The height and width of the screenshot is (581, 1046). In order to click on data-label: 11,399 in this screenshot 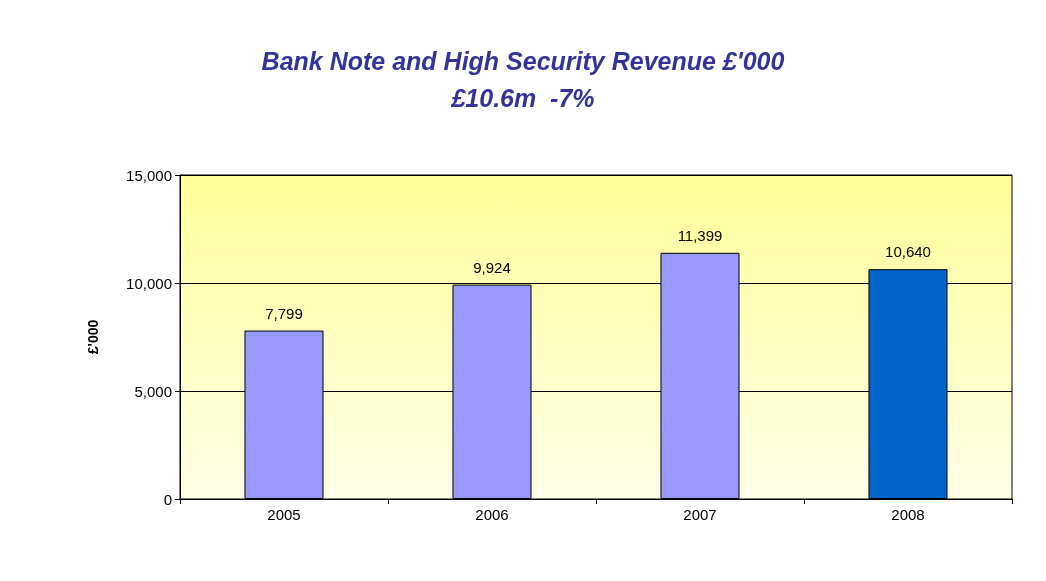, I will do `click(700, 235)`.